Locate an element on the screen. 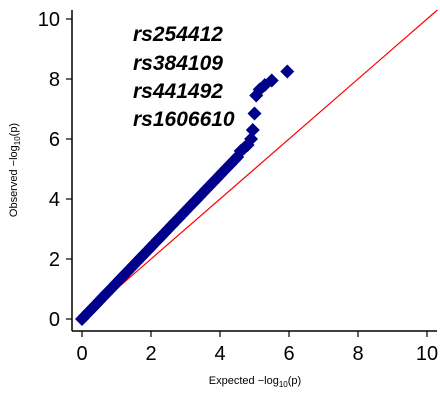  y-axis-title-prefix: Observed is located at coordinates (14, 193).